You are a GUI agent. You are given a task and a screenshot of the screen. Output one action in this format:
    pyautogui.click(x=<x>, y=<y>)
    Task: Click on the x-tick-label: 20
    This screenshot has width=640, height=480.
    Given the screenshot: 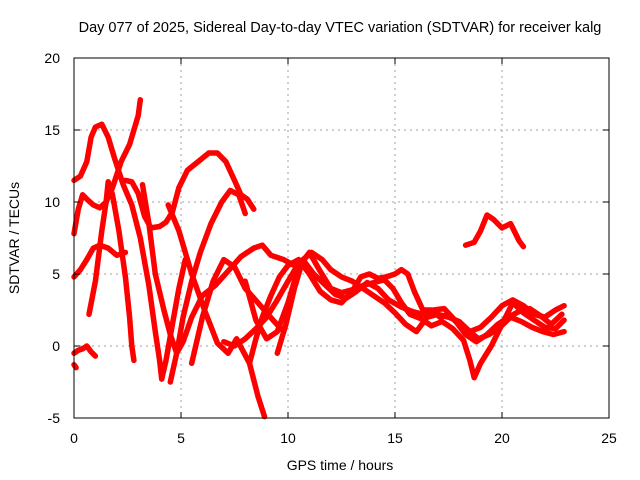 What is the action you would take?
    pyautogui.click(x=502, y=438)
    